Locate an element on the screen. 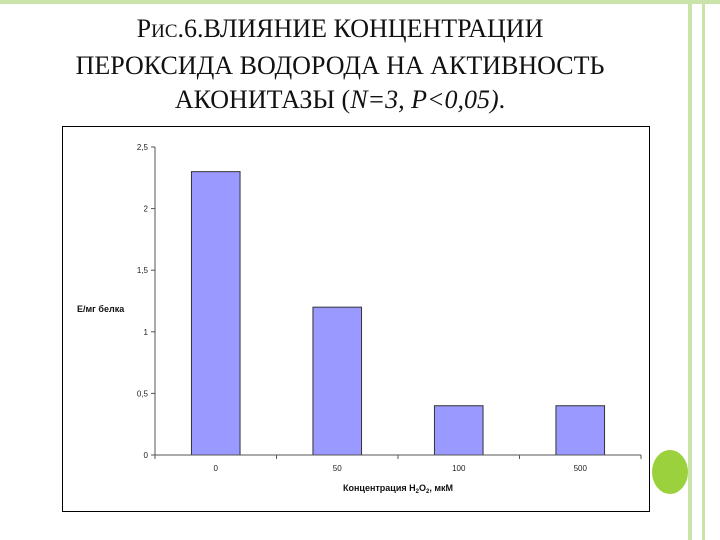  slide-frame-top is located at coordinates (360, 2).